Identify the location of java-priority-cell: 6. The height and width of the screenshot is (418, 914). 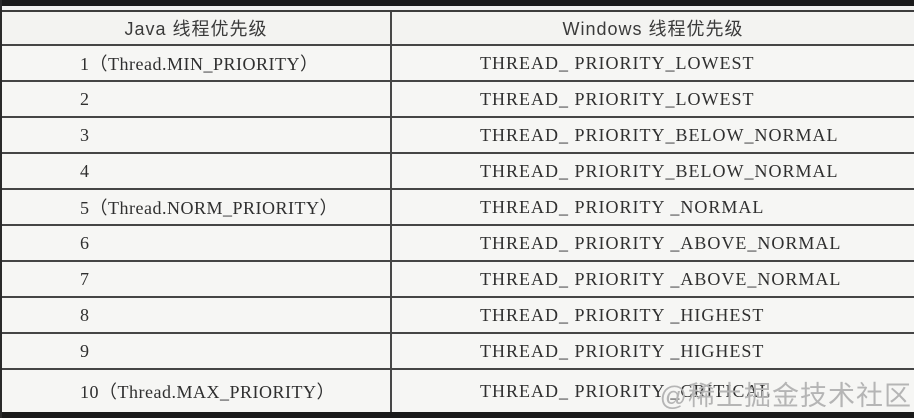
(197, 243).